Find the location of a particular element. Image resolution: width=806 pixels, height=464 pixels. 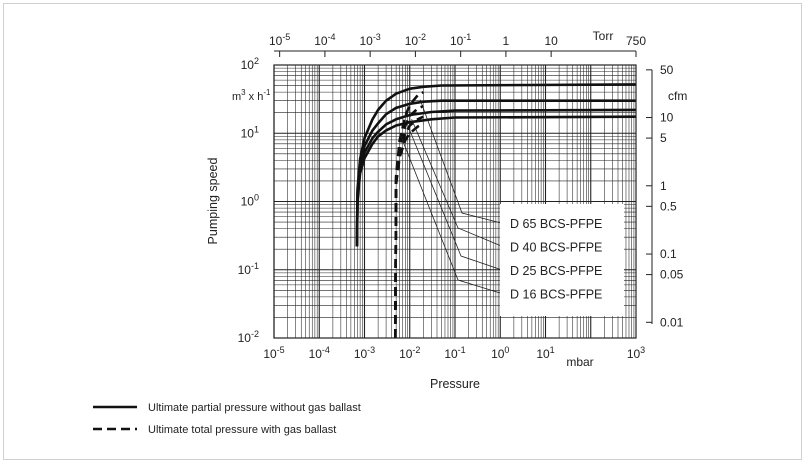

top-tick-label: 750 is located at coordinates (636, 41).